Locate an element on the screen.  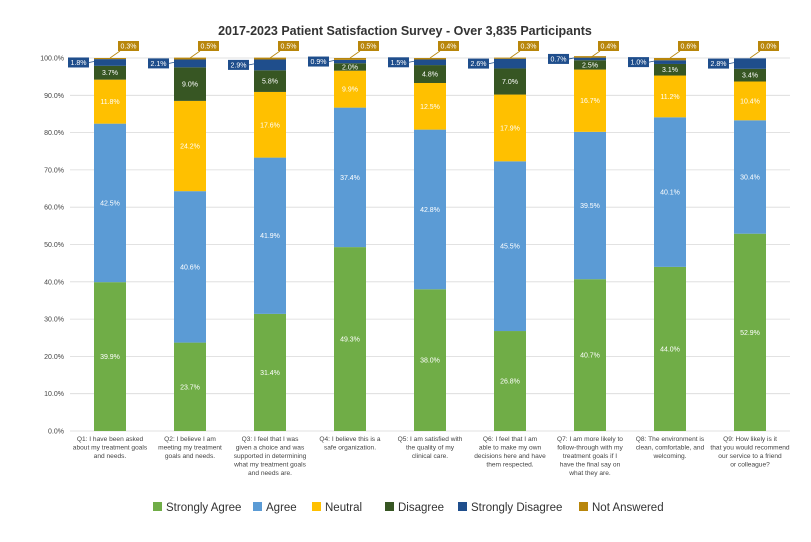
legend-label: Not Answered is located at coordinates (628, 508).